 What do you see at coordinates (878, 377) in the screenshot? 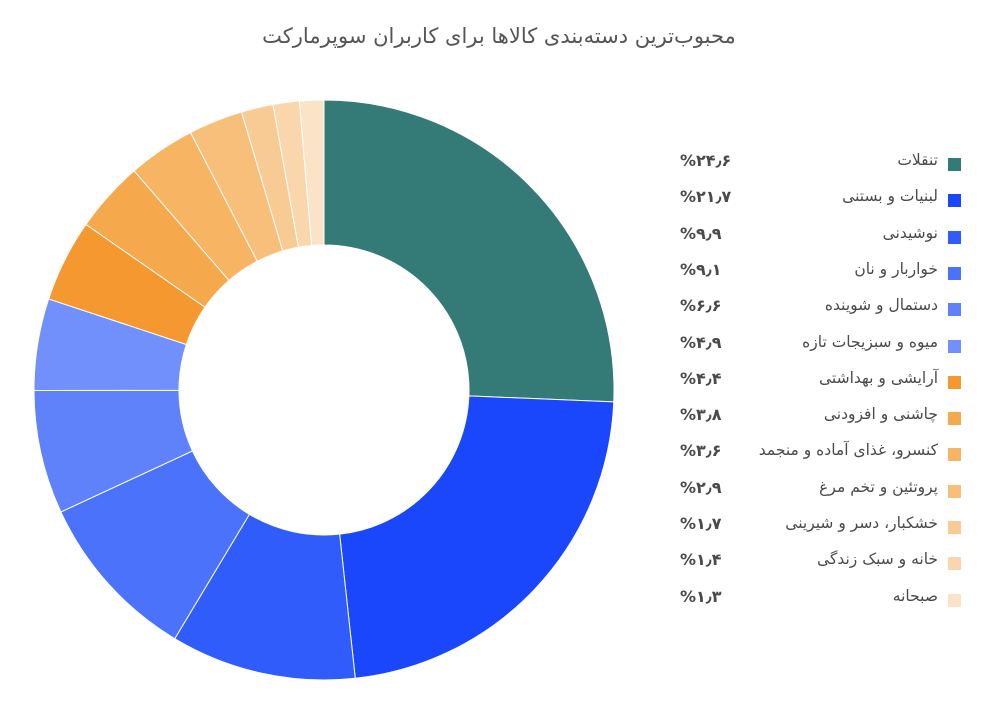
I see `legend-label: آرایشی و بهداشتی` at bounding box center [878, 377].